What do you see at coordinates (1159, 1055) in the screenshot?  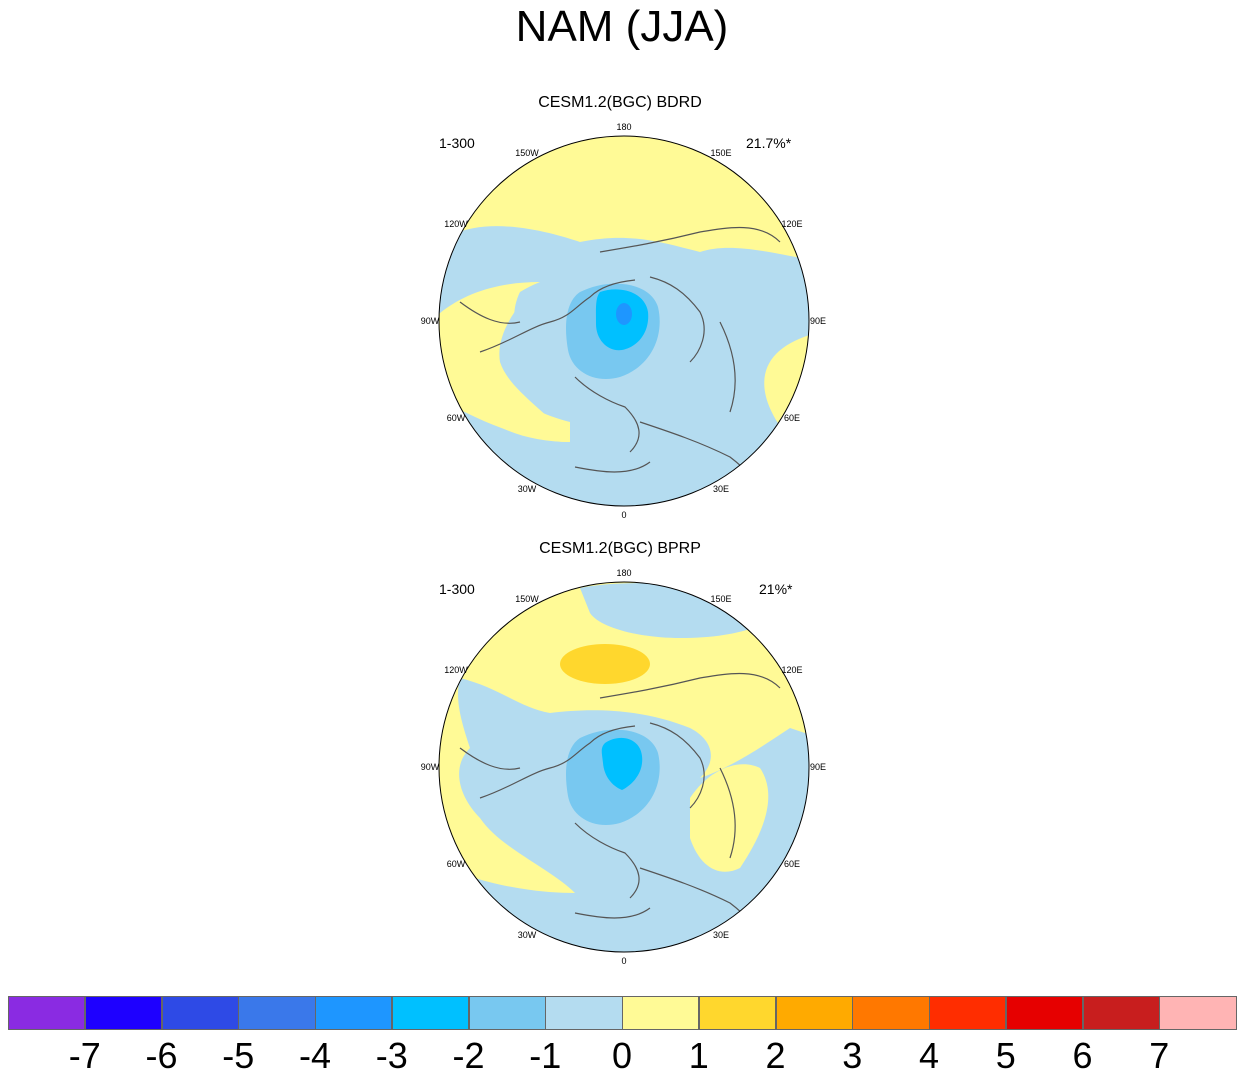 I see `colorbar-label: 7` at bounding box center [1159, 1055].